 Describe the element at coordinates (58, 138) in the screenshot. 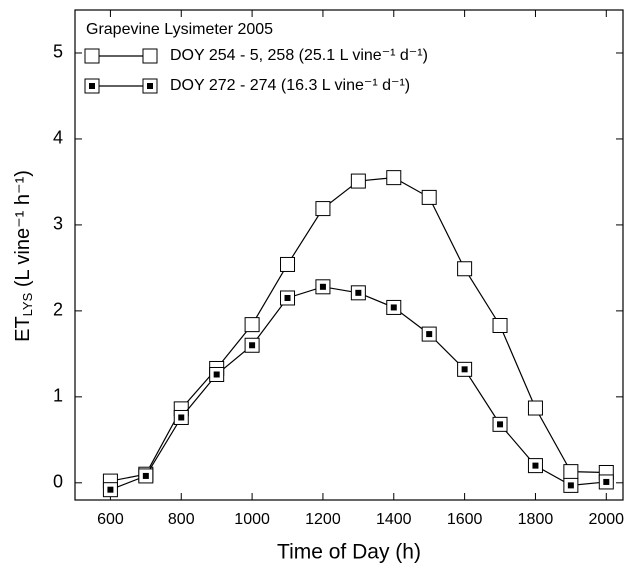

I see `y-tick-label: 4` at that location.